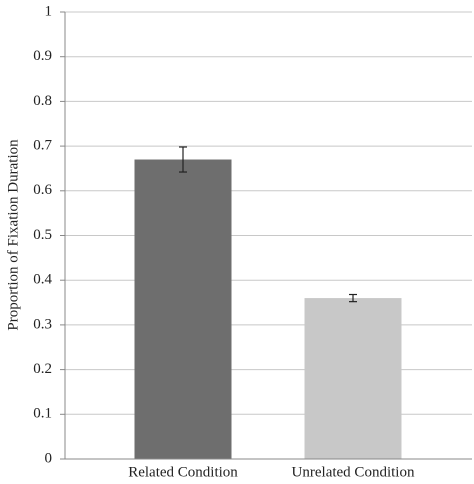 The height and width of the screenshot is (484, 474). I want to click on x-tick-label: Related Condition, so click(183, 472).